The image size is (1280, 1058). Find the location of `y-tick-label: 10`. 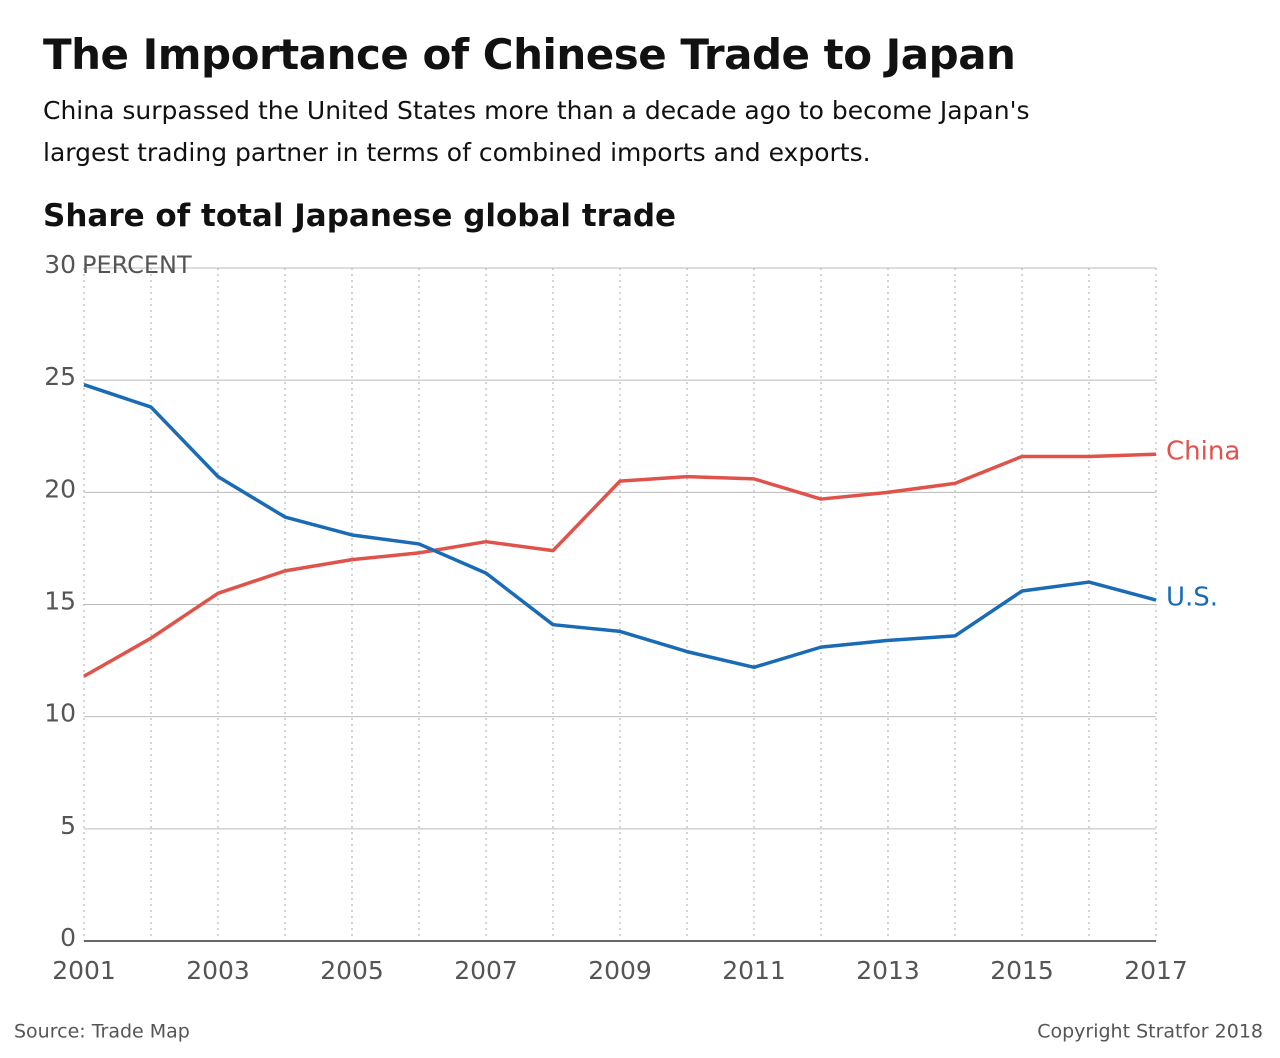

y-tick-label: 10 is located at coordinates (60, 713).